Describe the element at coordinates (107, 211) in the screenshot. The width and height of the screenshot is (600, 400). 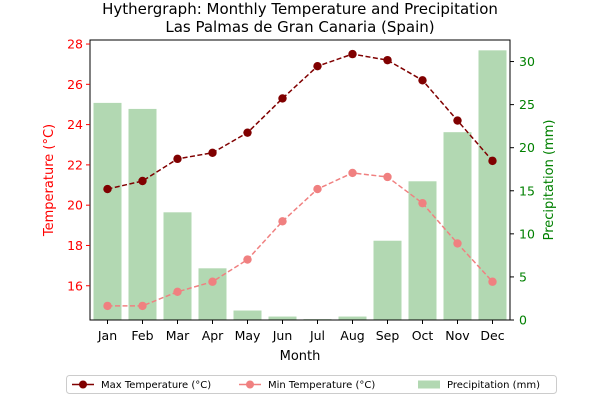
I see `precip-bar-jan` at that location.